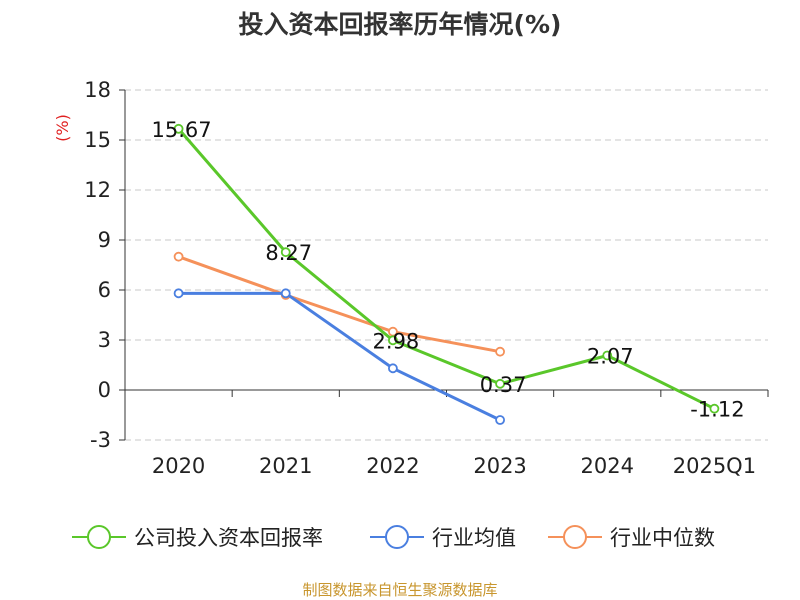  What do you see at coordinates (97, 190) in the screenshot?
I see `y-tick-label: 12` at bounding box center [97, 190].